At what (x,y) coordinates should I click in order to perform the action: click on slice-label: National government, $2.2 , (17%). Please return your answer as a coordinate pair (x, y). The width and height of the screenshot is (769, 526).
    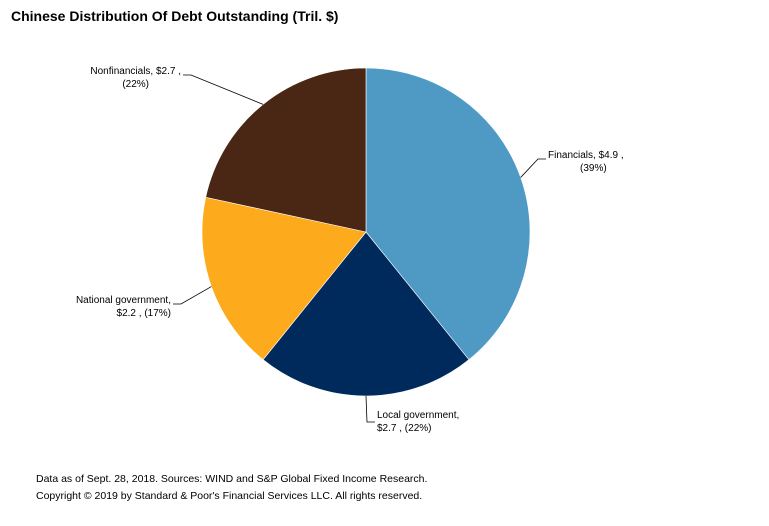
    Looking at the image, I should click on (123, 307).